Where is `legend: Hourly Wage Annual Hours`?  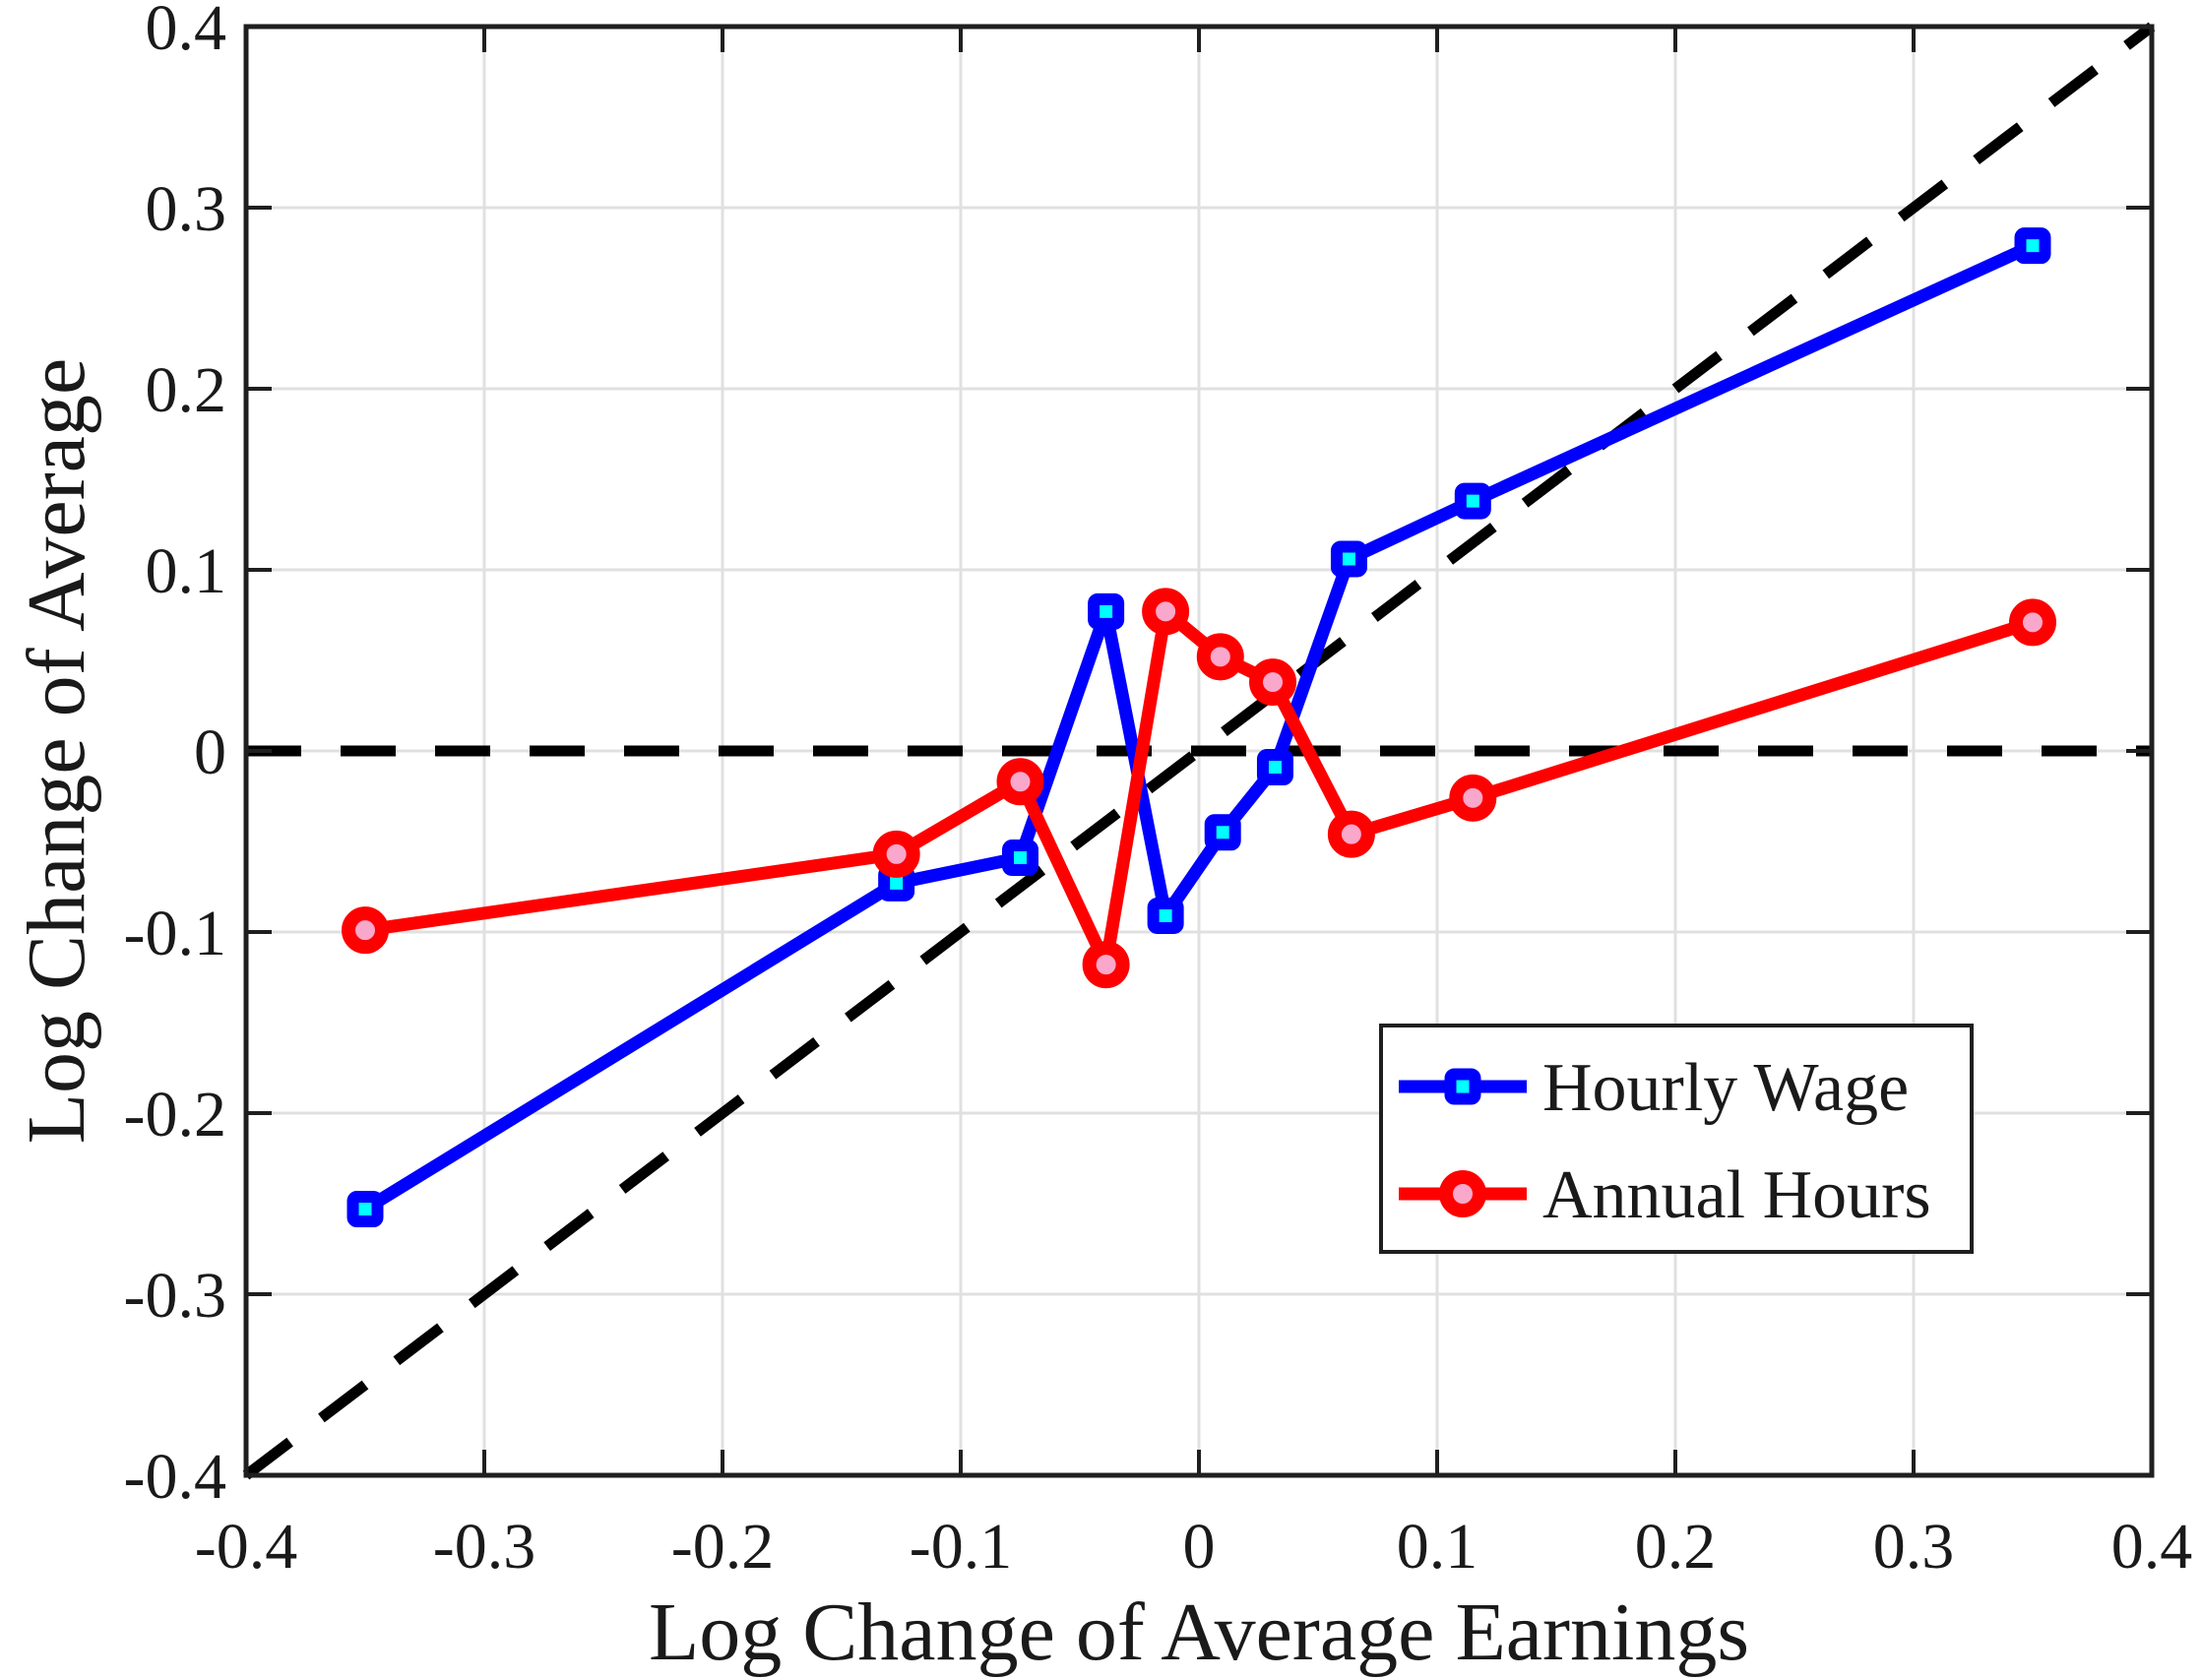
legend: Hourly Wage Annual Hours is located at coordinates (1676, 1139).